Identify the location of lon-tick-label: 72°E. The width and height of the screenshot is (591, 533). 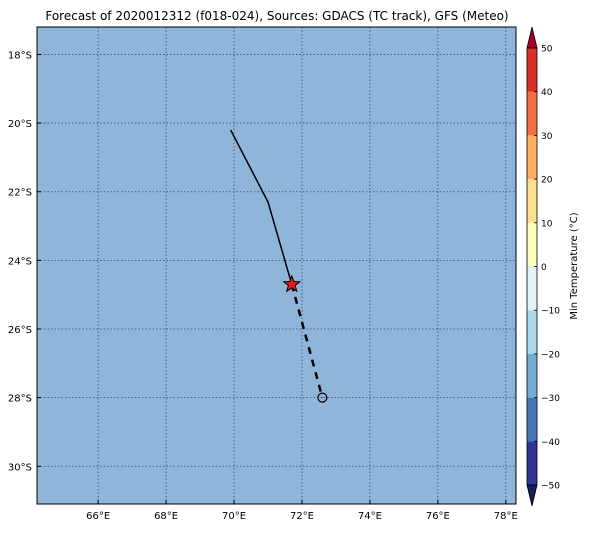
(302, 516).